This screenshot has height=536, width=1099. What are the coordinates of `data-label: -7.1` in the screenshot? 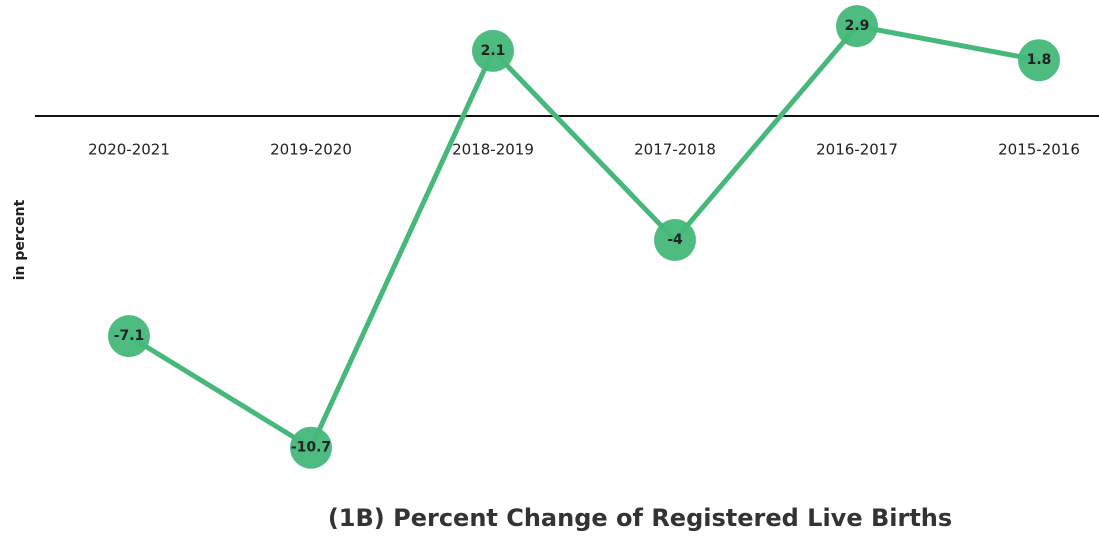 It's located at (129, 336).